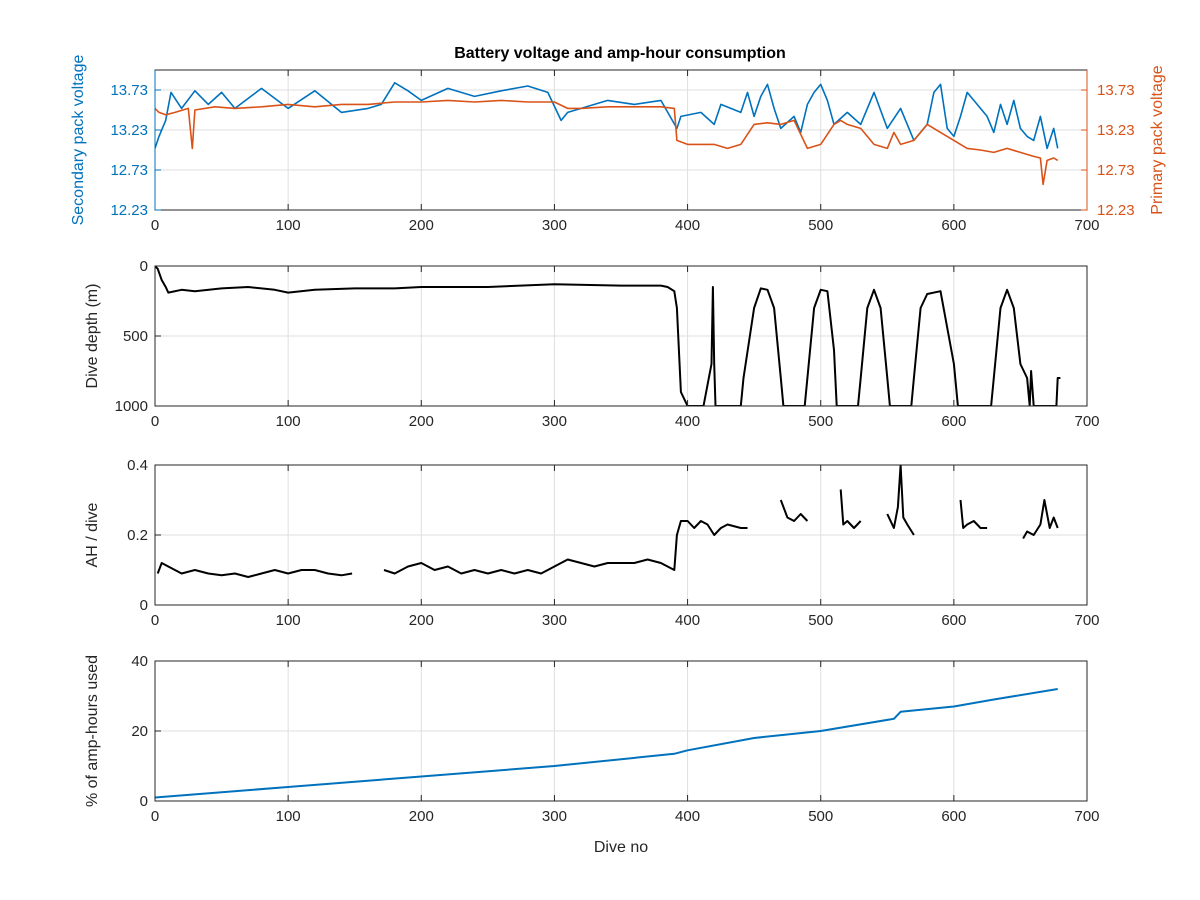 The image size is (1200, 900). What do you see at coordinates (1116, 170) in the screenshot?
I see `y-tick-label-right: 12.73` at bounding box center [1116, 170].